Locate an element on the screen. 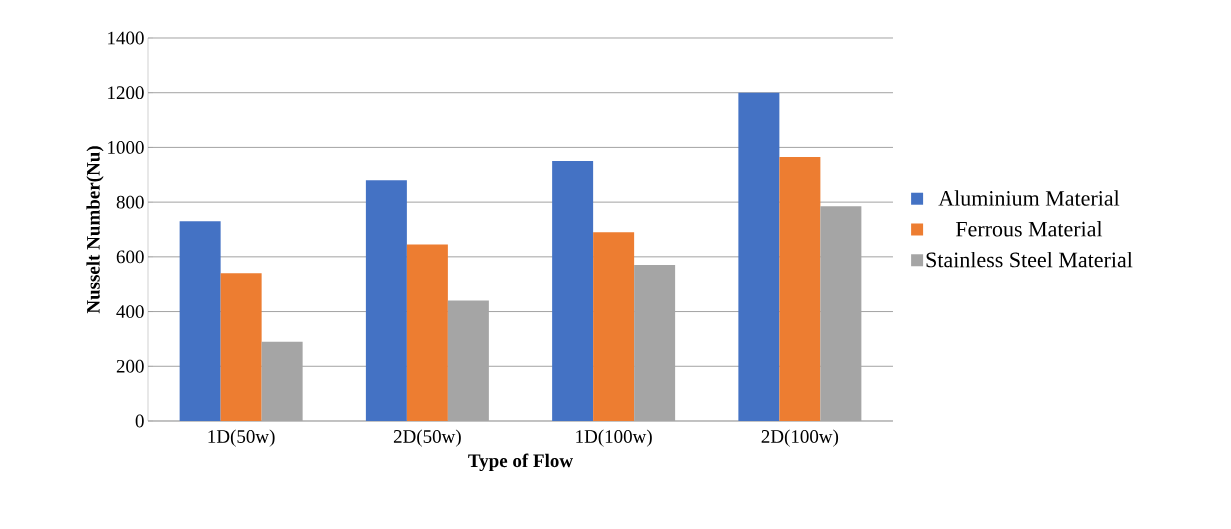 This screenshot has width=1231, height=529. y-tick-label: 1000 is located at coordinates (126, 147).